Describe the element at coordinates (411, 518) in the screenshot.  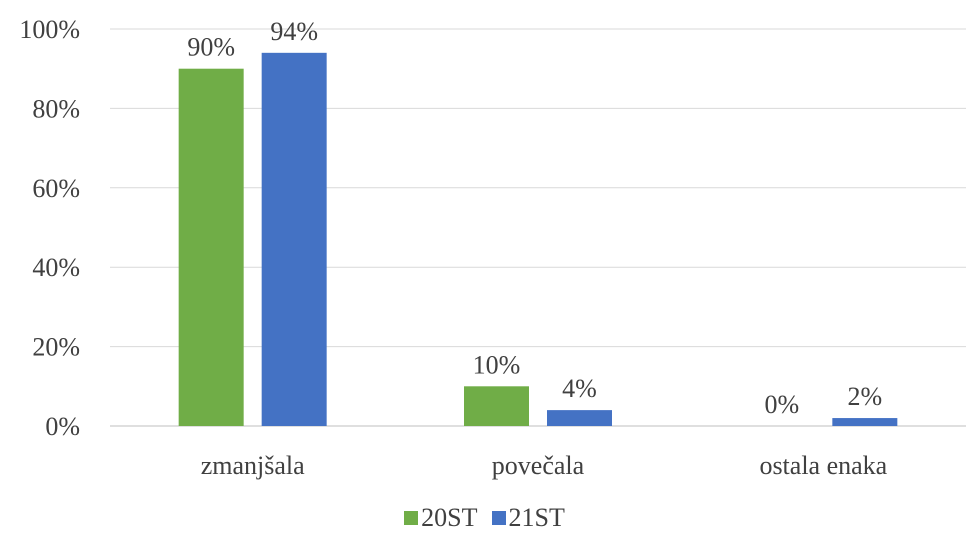
I see `legend-swatch-20st` at that location.